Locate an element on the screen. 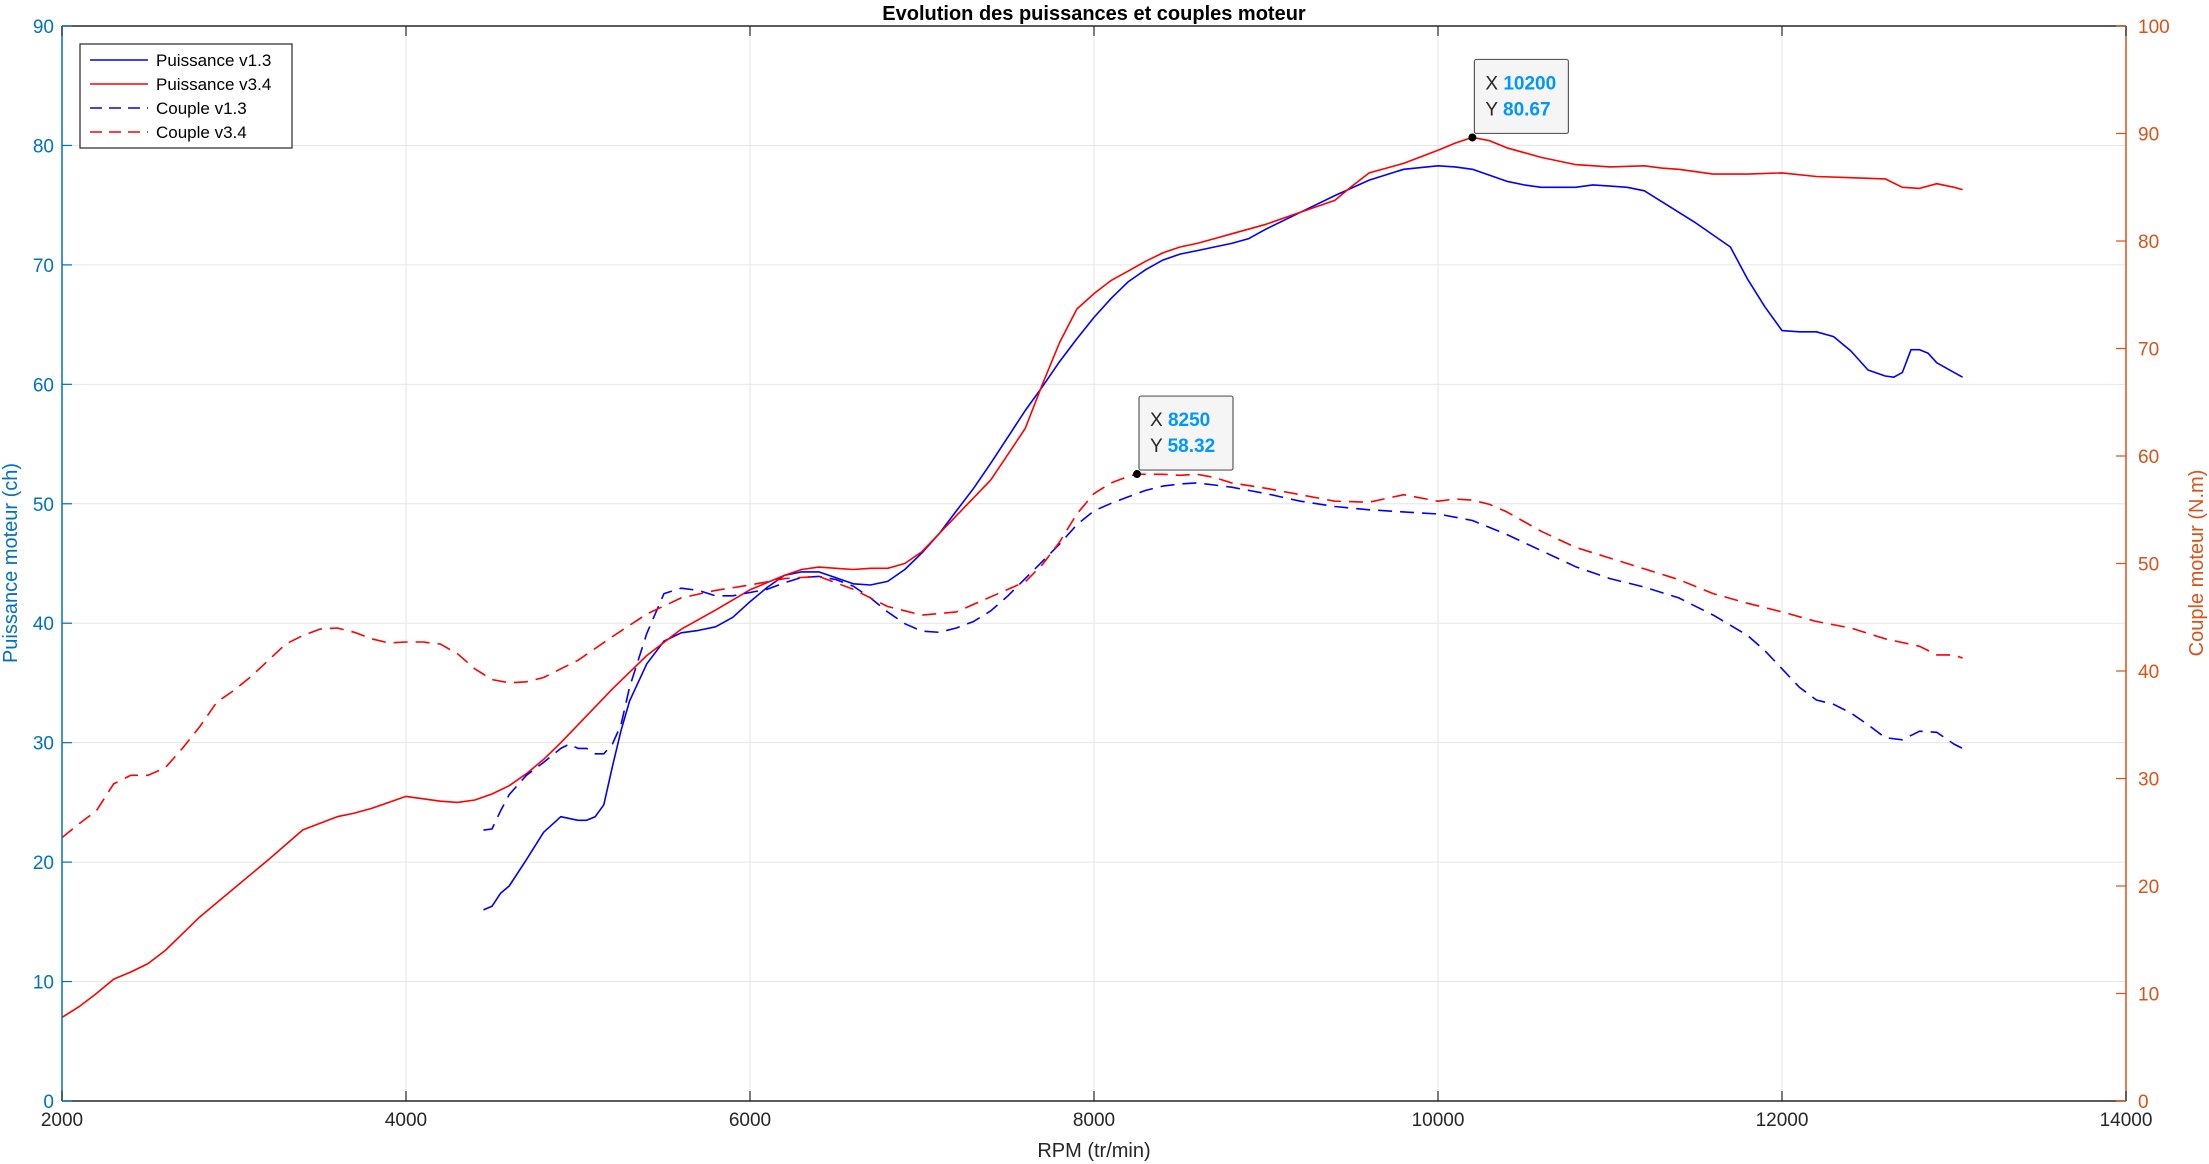  x-tick-label: 6000 is located at coordinates (750, 1120).